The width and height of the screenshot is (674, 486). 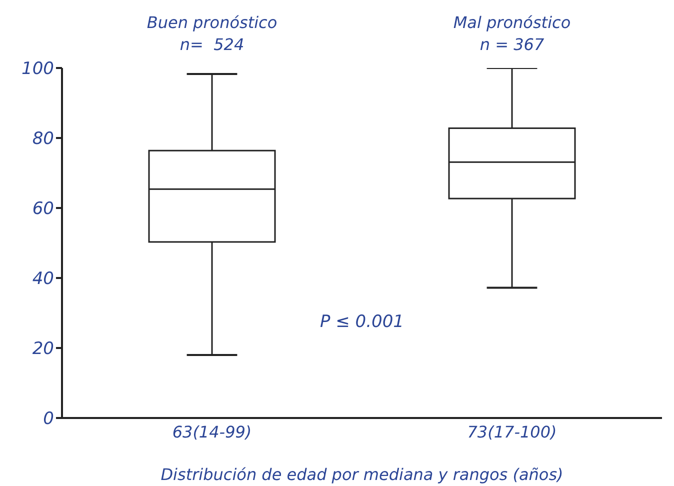 I want to click on text: Mal pronóstico n = 367, so click(x=512, y=33).